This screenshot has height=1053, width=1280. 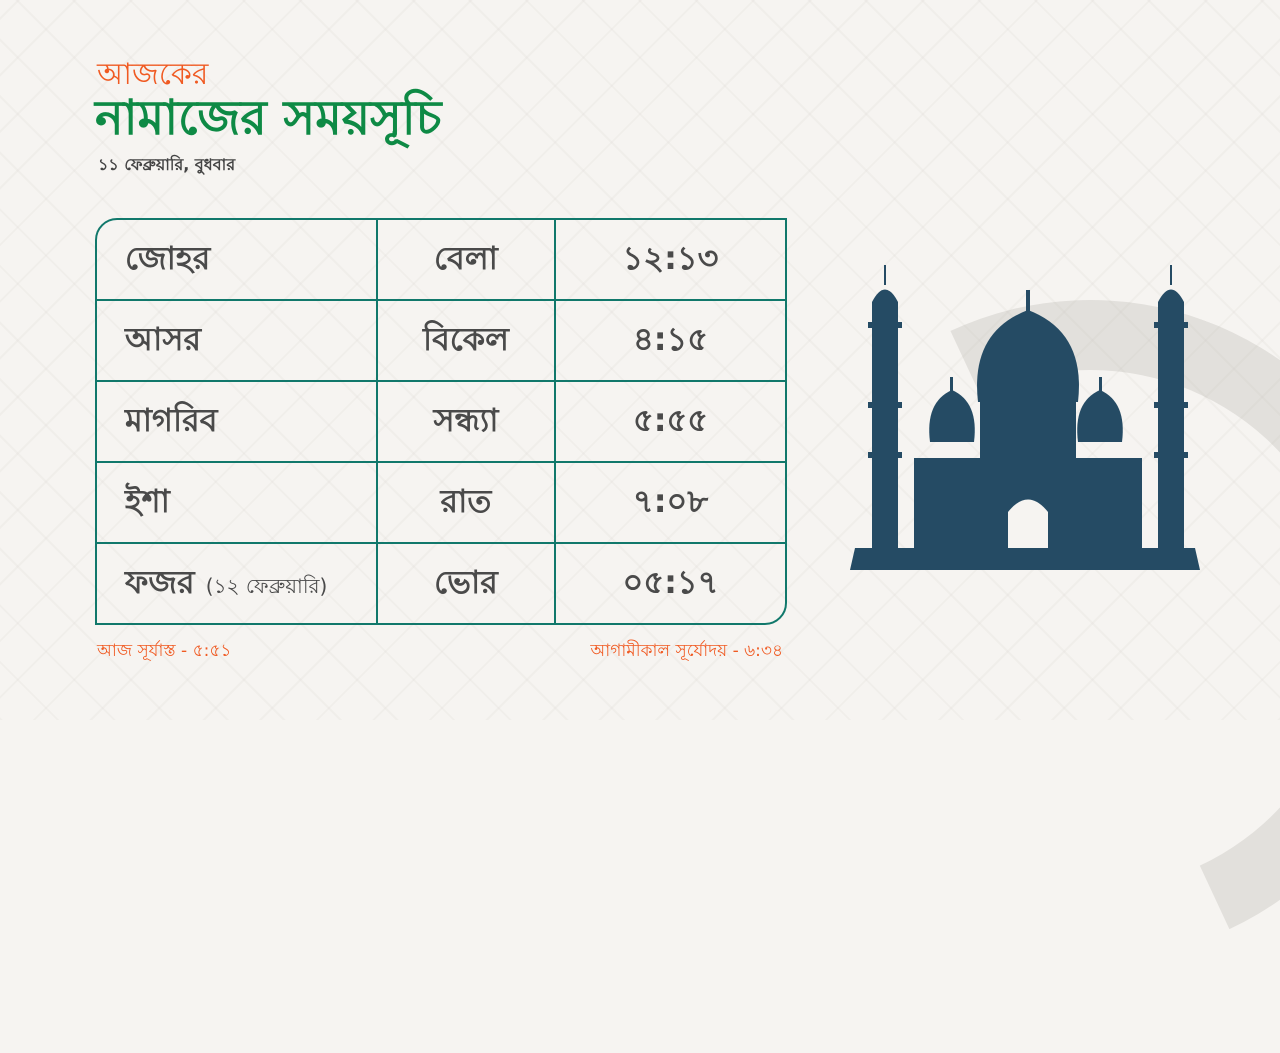 What do you see at coordinates (266, 585) in the screenshot?
I see `prayer-note: (১২ ফেব্রুয়ারি)` at bounding box center [266, 585].